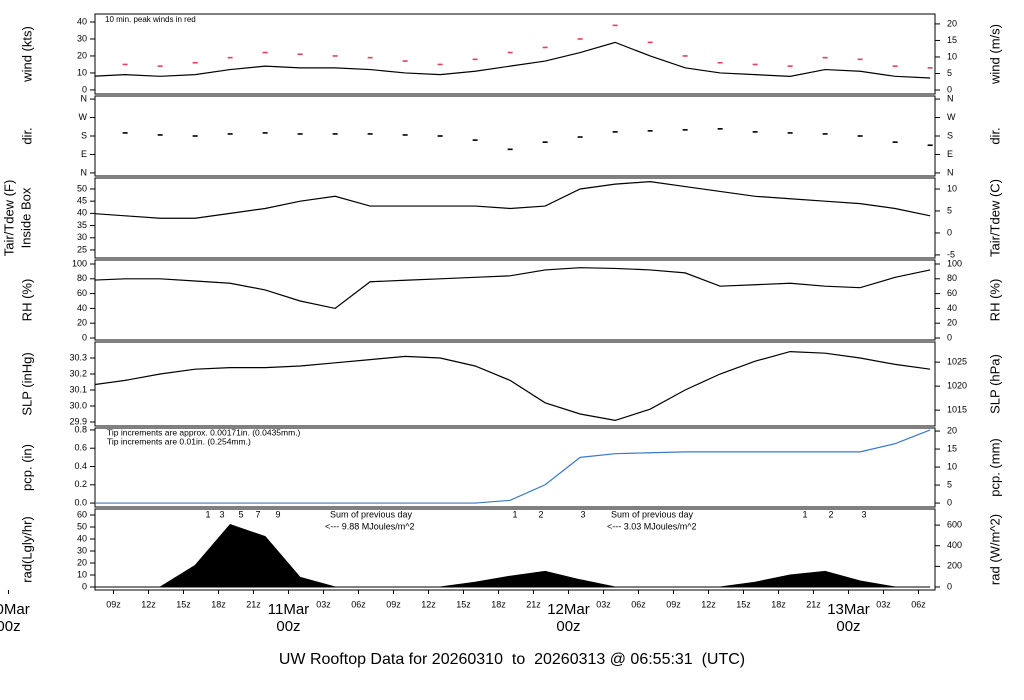 Image resolution: width=1024 pixels, height=700 pixels. I want to click on y-tick-label: 0, so click(84, 89).